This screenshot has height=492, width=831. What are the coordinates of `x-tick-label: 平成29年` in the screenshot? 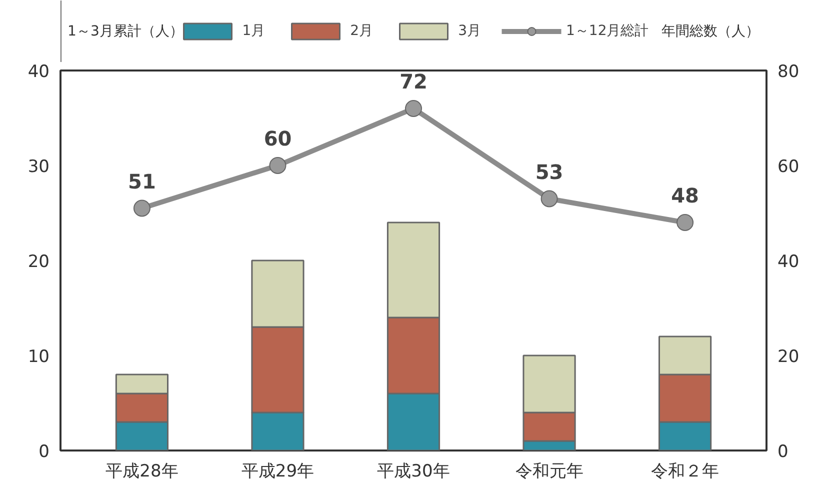 It's located at (277, 472).